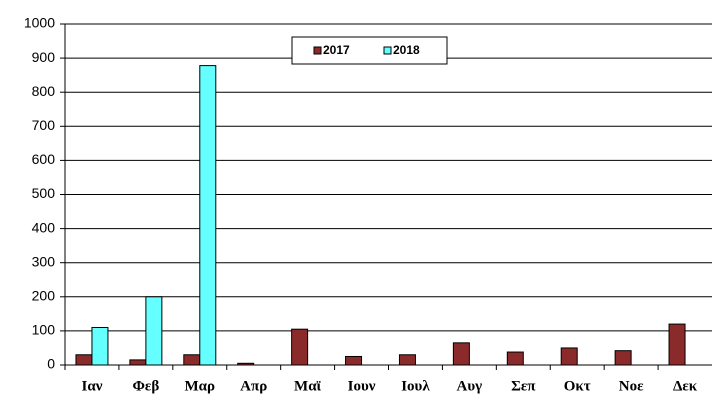  Describe the element at coordinates (91, 386) in the screenshot. I see `x-tick-label: Ιαν` at that location.